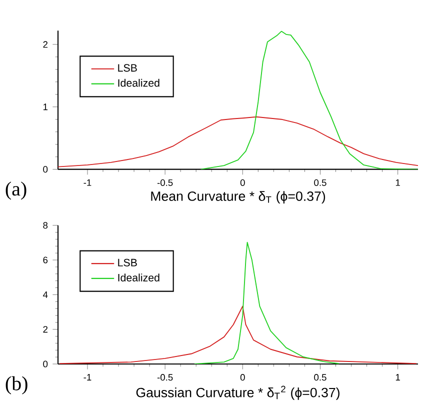 Image resolution: width=422 pixels, height=404 pixels. Describe the element at coordinates (45, 107) in the screenshot. I see `y-tick-label: 1` at that location.